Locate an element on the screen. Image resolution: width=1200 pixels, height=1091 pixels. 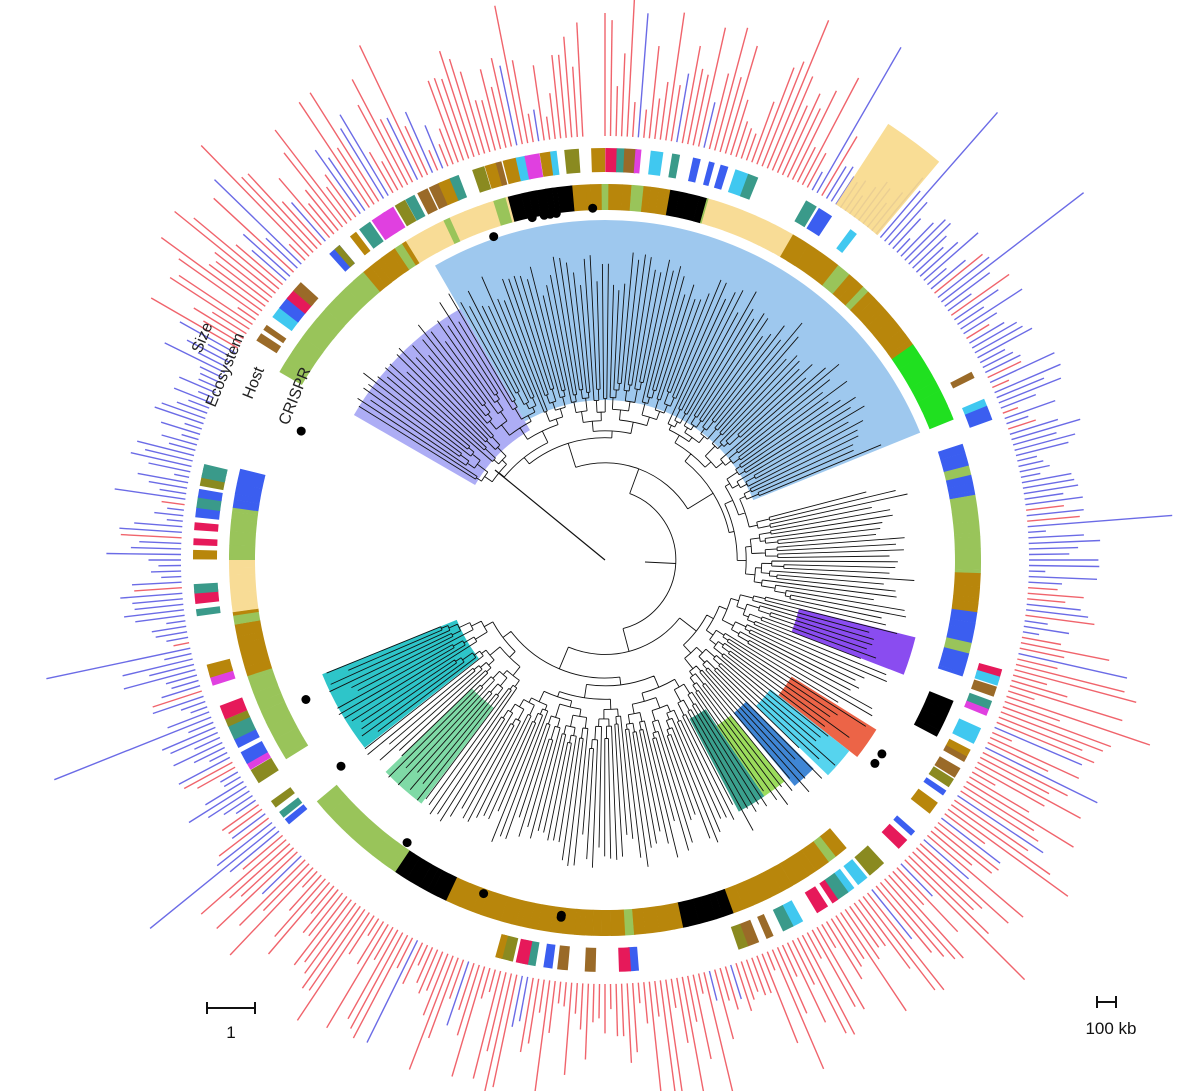
clade-teal is located at coordinates (727, 760).